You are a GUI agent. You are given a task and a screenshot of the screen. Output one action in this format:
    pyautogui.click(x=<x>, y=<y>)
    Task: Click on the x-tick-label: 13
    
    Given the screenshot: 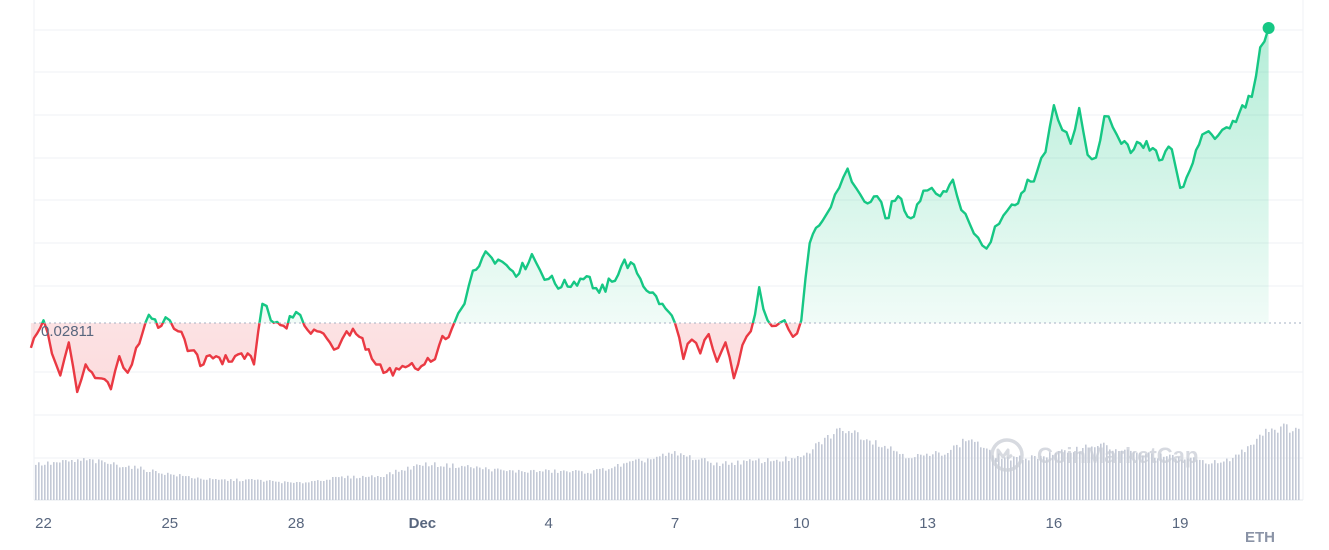 What is the action you would take?
    pyautogui.click(x=927, y=523)
    